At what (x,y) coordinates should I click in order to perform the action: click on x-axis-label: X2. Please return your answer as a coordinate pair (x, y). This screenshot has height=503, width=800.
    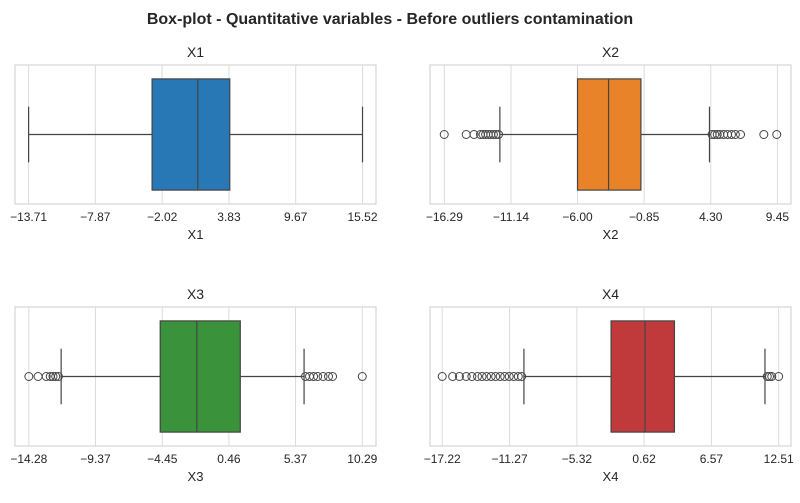
    Looking at the image, I should click on (611, 234).